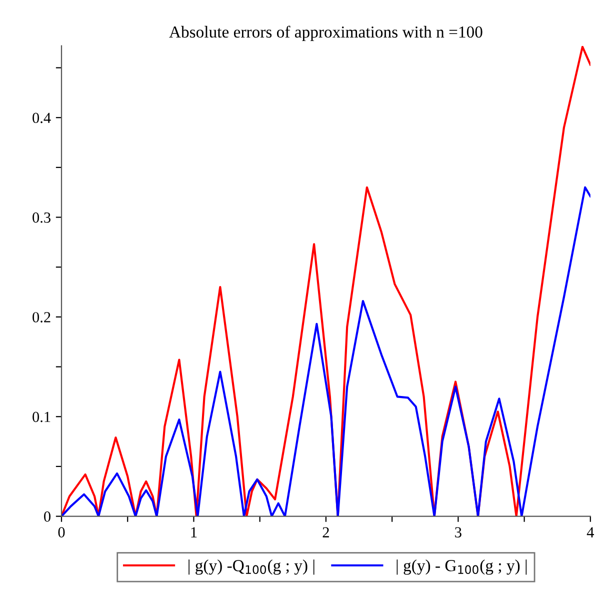  Describe the element at coordinates (41, 118) in the screenshot. I see `y-tick-label: 0.4` at that location.